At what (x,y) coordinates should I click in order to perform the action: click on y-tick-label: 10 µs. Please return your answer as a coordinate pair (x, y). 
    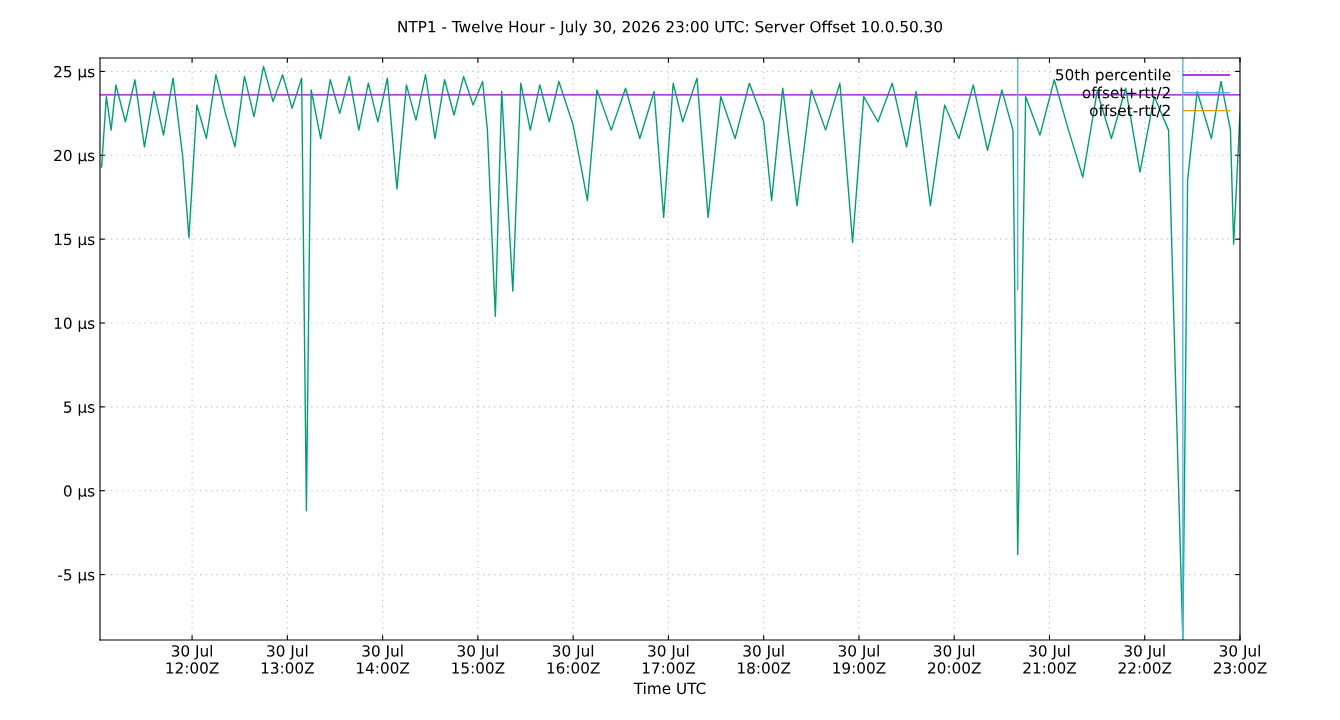
    Looking at the image, I should click on (74, 324).